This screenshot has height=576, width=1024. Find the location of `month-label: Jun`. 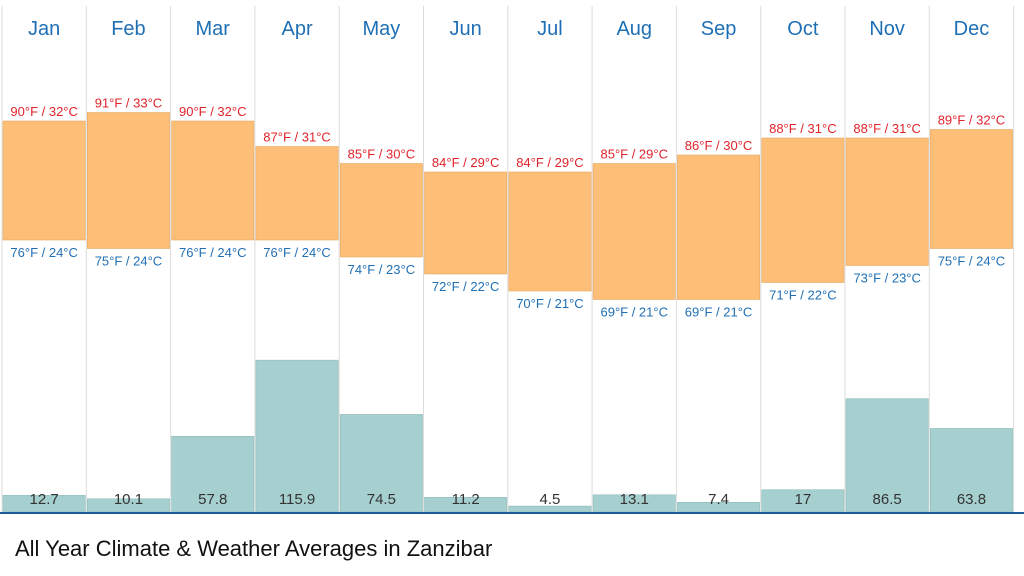

month-label: Jun is located at coordinates (466, 29).